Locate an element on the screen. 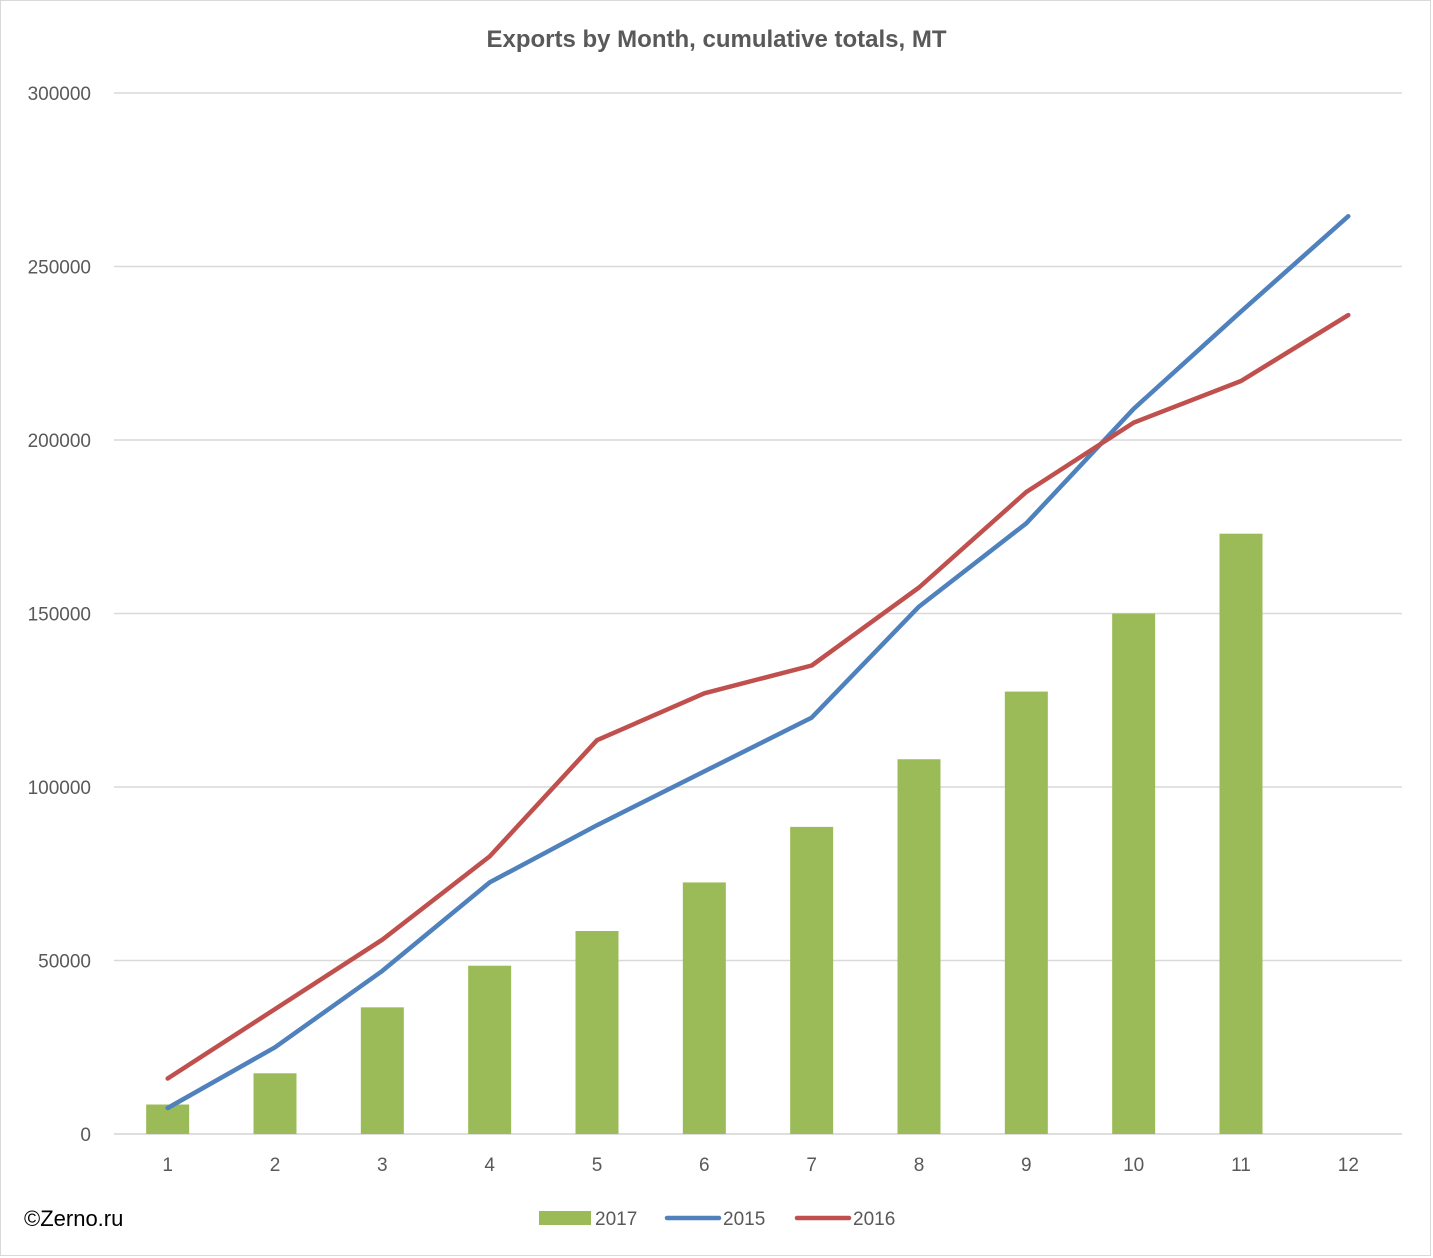 The height and width of the screenshot is (1258, 1433). x-tick-label: 4 is located at coordinates (489, 1165).